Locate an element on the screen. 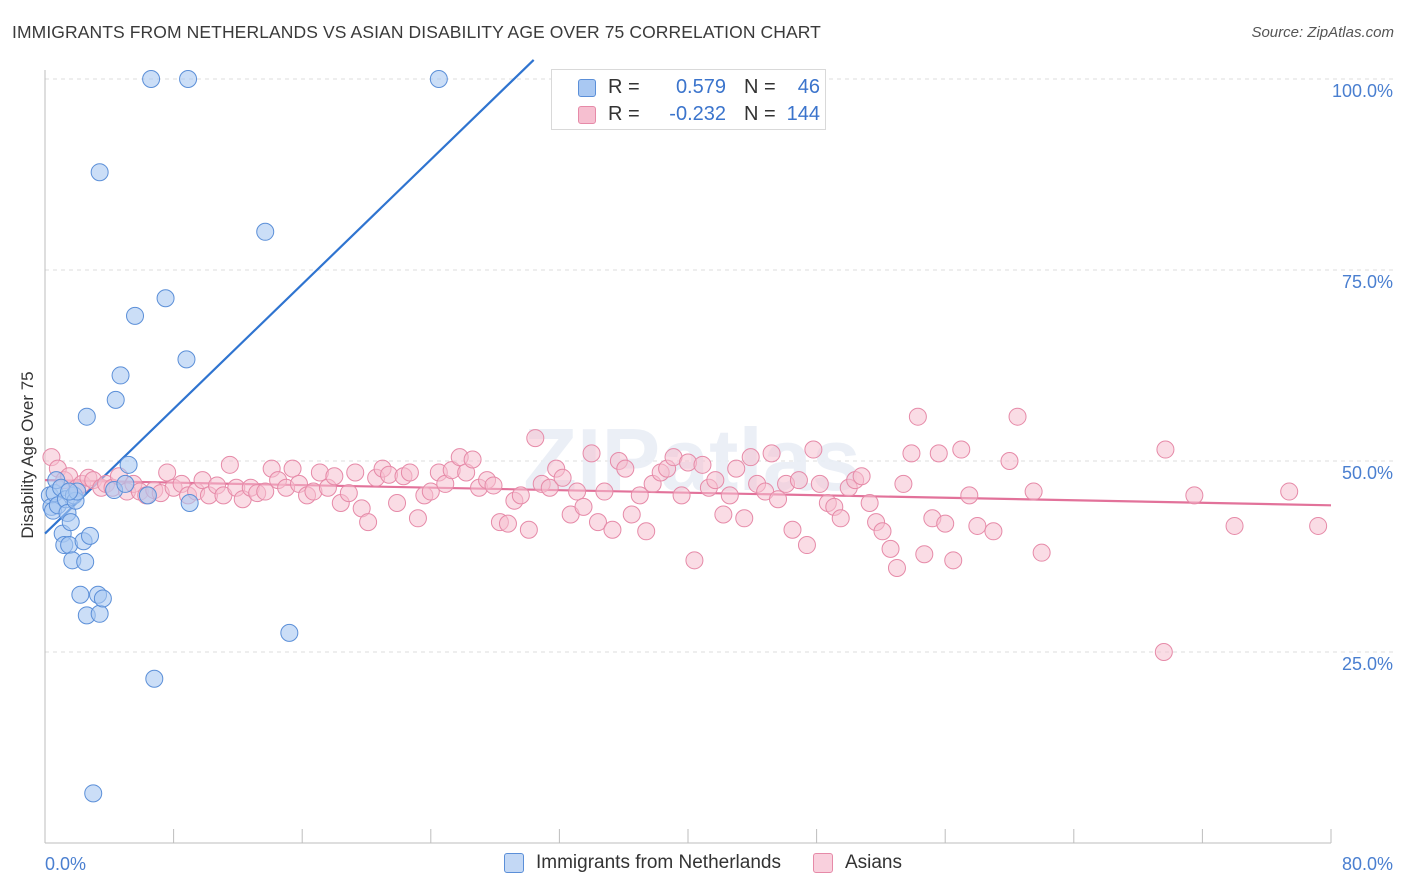 The height and width of the screenshot is (892, 1406). legend-item-asians: Asians is located at coordinates (857, 863).